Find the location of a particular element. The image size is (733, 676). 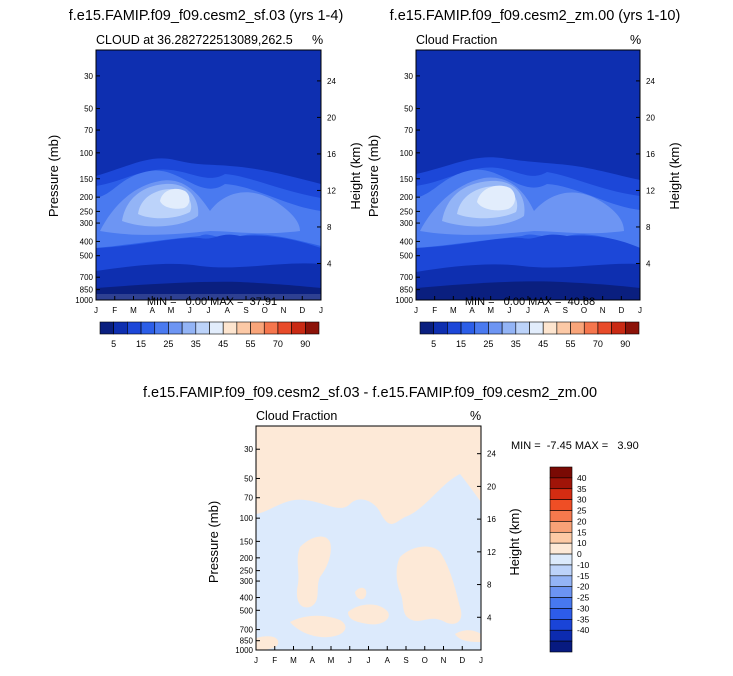

y2-tick-label: 4 is located at coordinates (648, 263).